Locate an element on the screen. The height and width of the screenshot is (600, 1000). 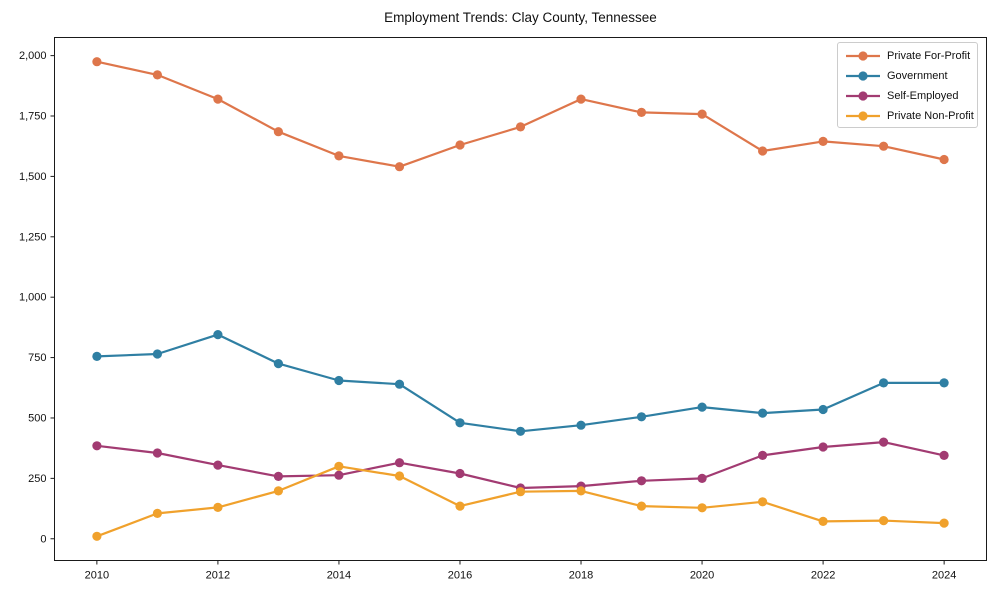
legend-label: Private Non-Profit is located at coordinates (930, 116).